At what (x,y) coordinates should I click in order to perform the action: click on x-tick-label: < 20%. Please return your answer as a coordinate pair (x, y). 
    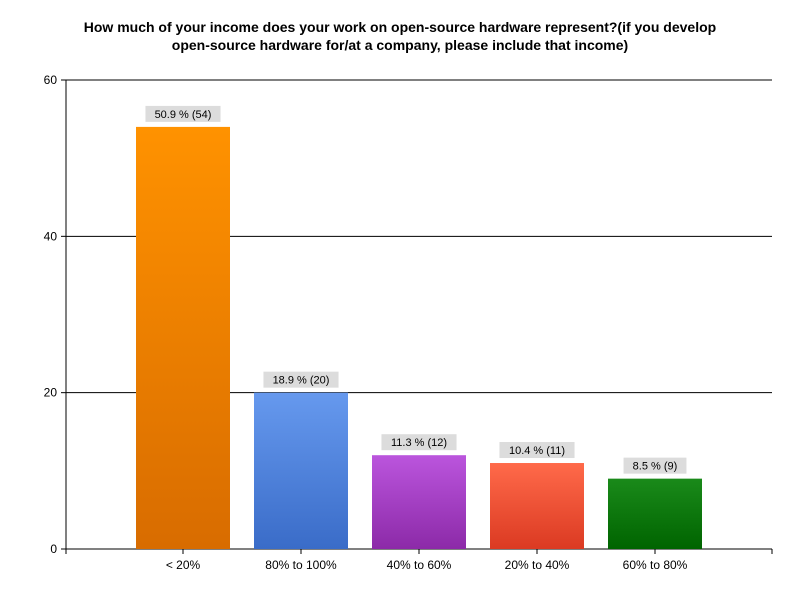
    Looking at the image, I should click on (183, 565).